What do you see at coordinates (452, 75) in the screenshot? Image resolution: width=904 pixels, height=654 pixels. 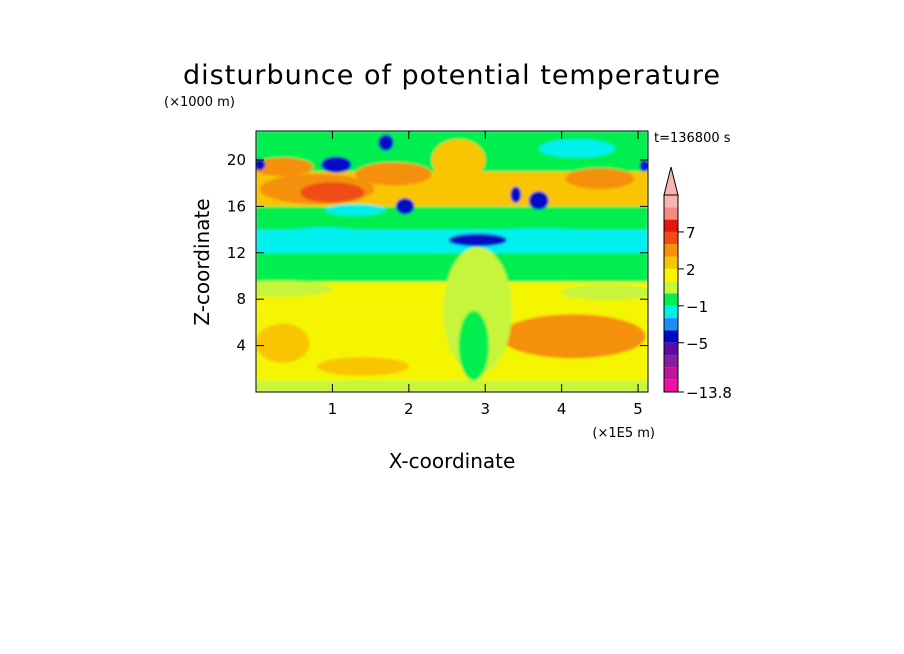 I see `chart-title: disturbunce of potential temperature` at bounding box center [452, 75].